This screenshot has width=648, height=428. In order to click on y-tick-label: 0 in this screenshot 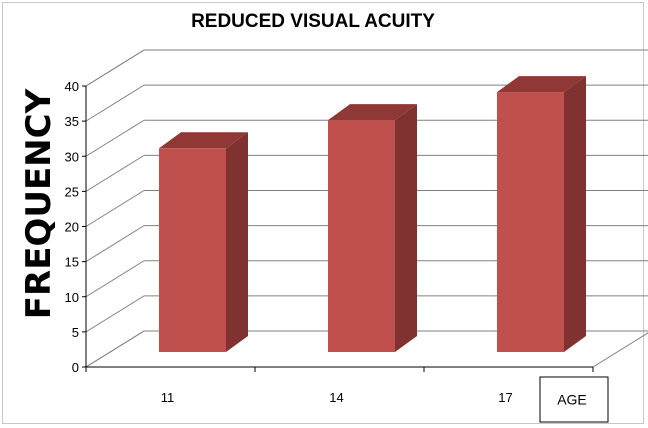, I will do `click(75, 367)`.